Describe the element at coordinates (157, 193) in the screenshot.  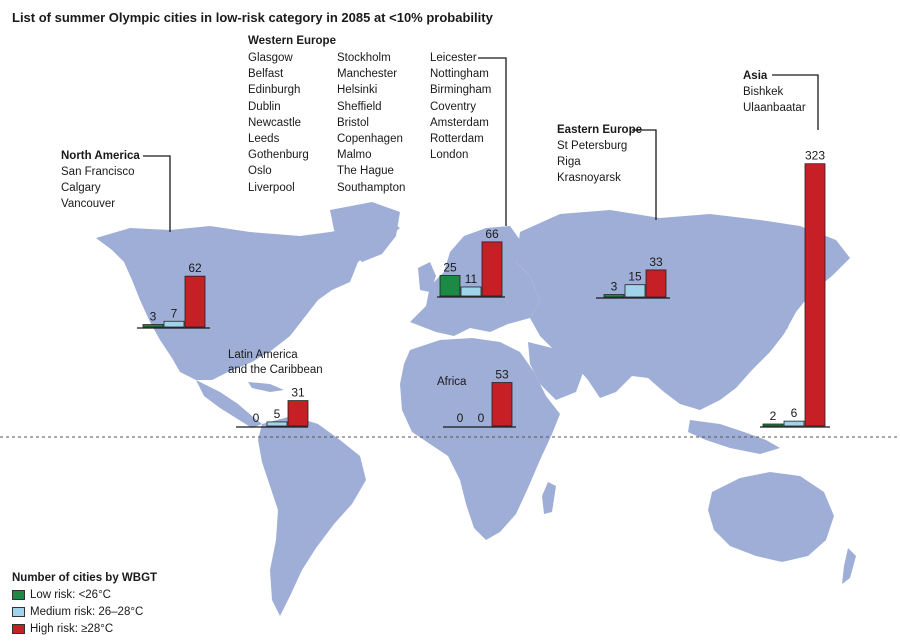
I see `north-america-leader` at that location.